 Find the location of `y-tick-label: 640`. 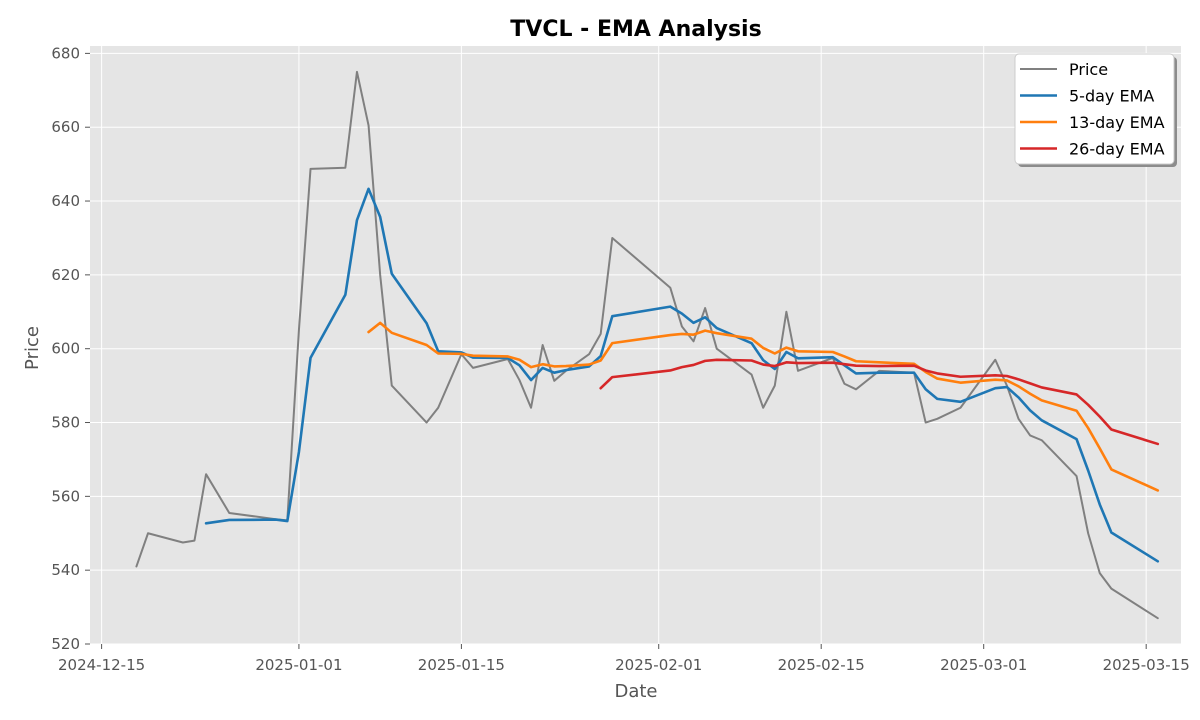

y-tick-label: 640 is located at coordinates (65, 201).